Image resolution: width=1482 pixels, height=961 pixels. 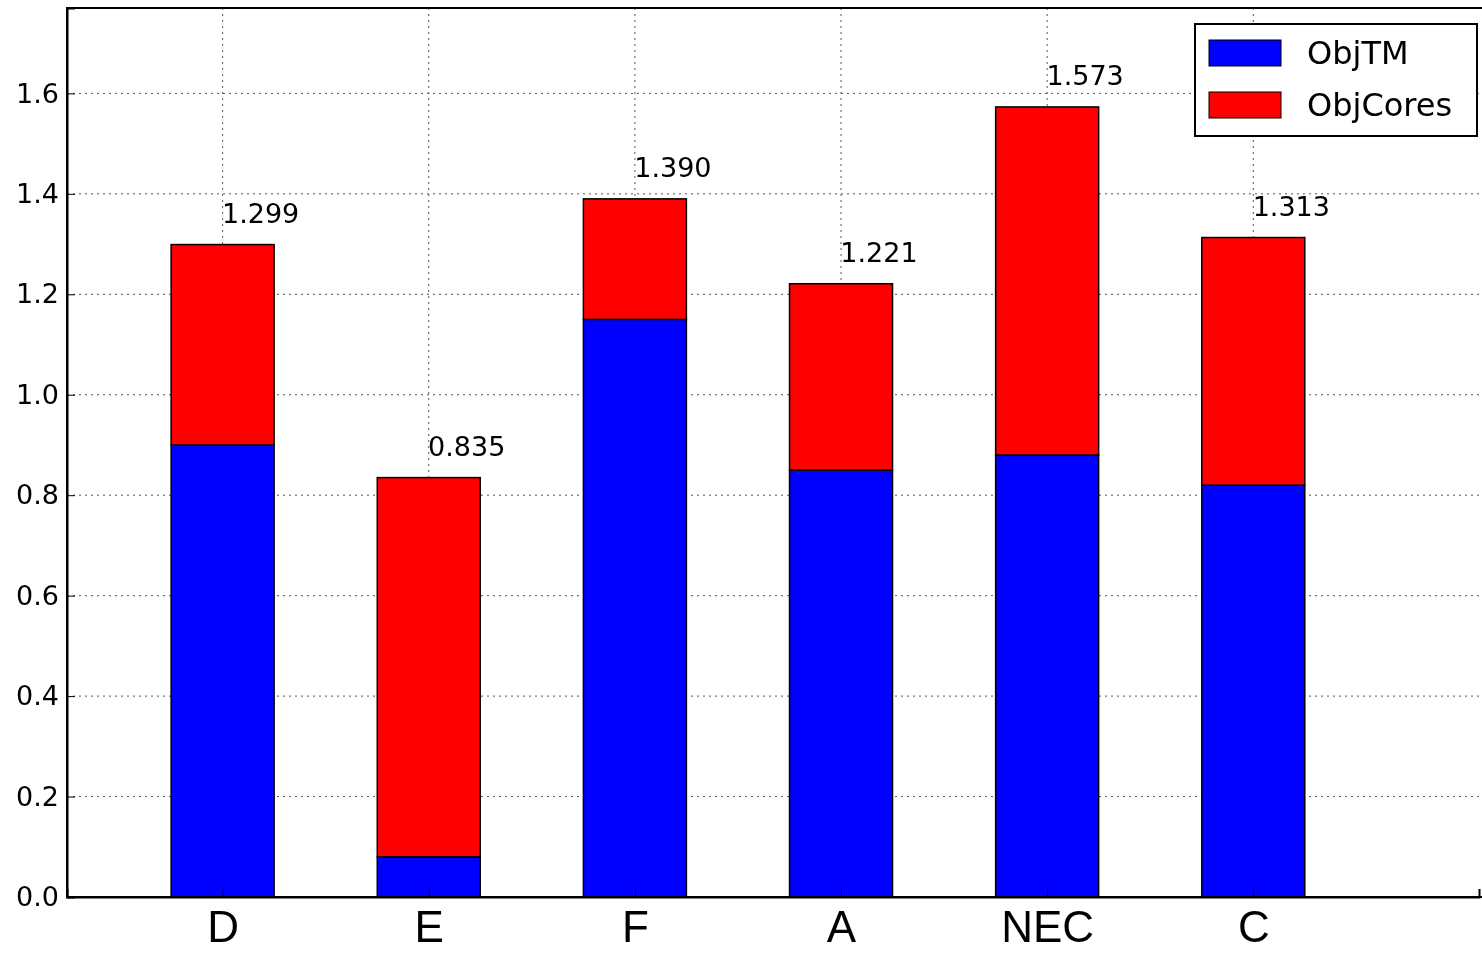 What do you see at coordinates (1253, 927) in the screenshot?
I see `x-tick-label: C` at bounding box center [1253, 927].